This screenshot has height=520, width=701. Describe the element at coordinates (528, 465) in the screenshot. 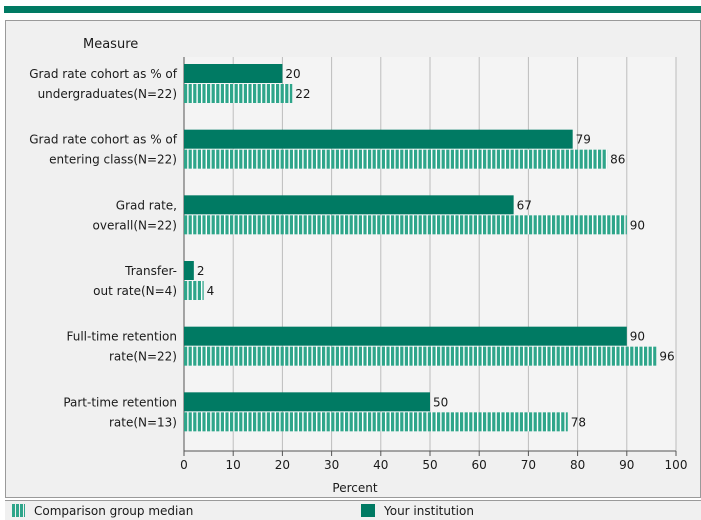

I see `x-tick-label: 70` at that location.